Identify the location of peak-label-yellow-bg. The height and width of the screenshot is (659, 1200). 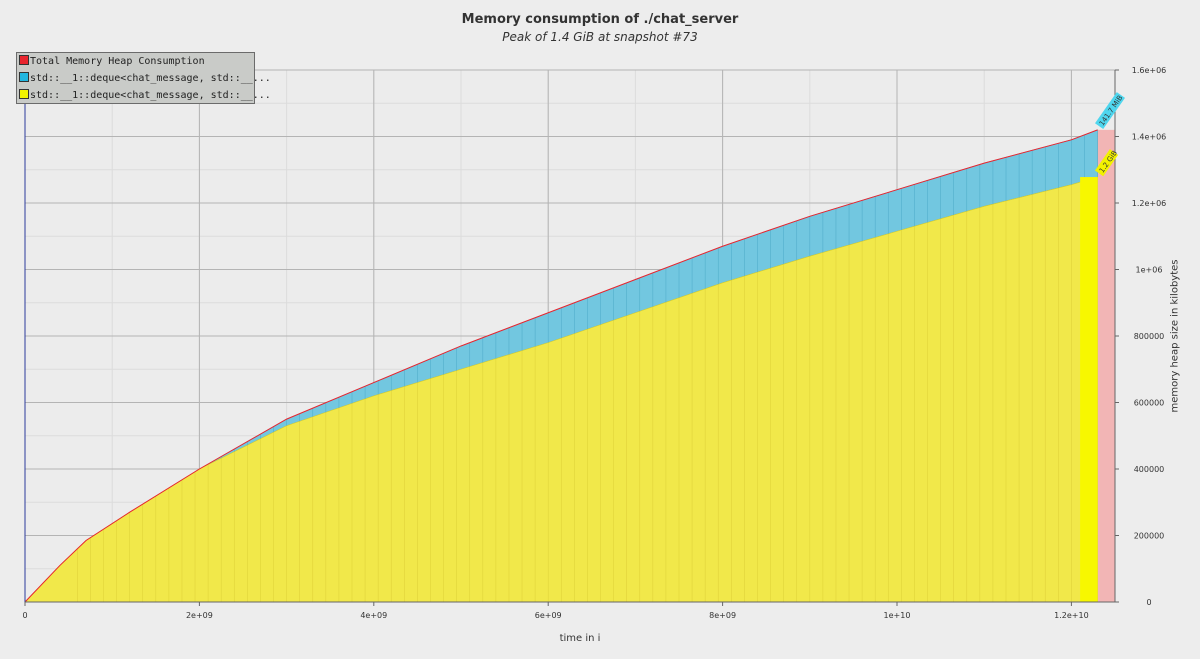
(1107, 163).